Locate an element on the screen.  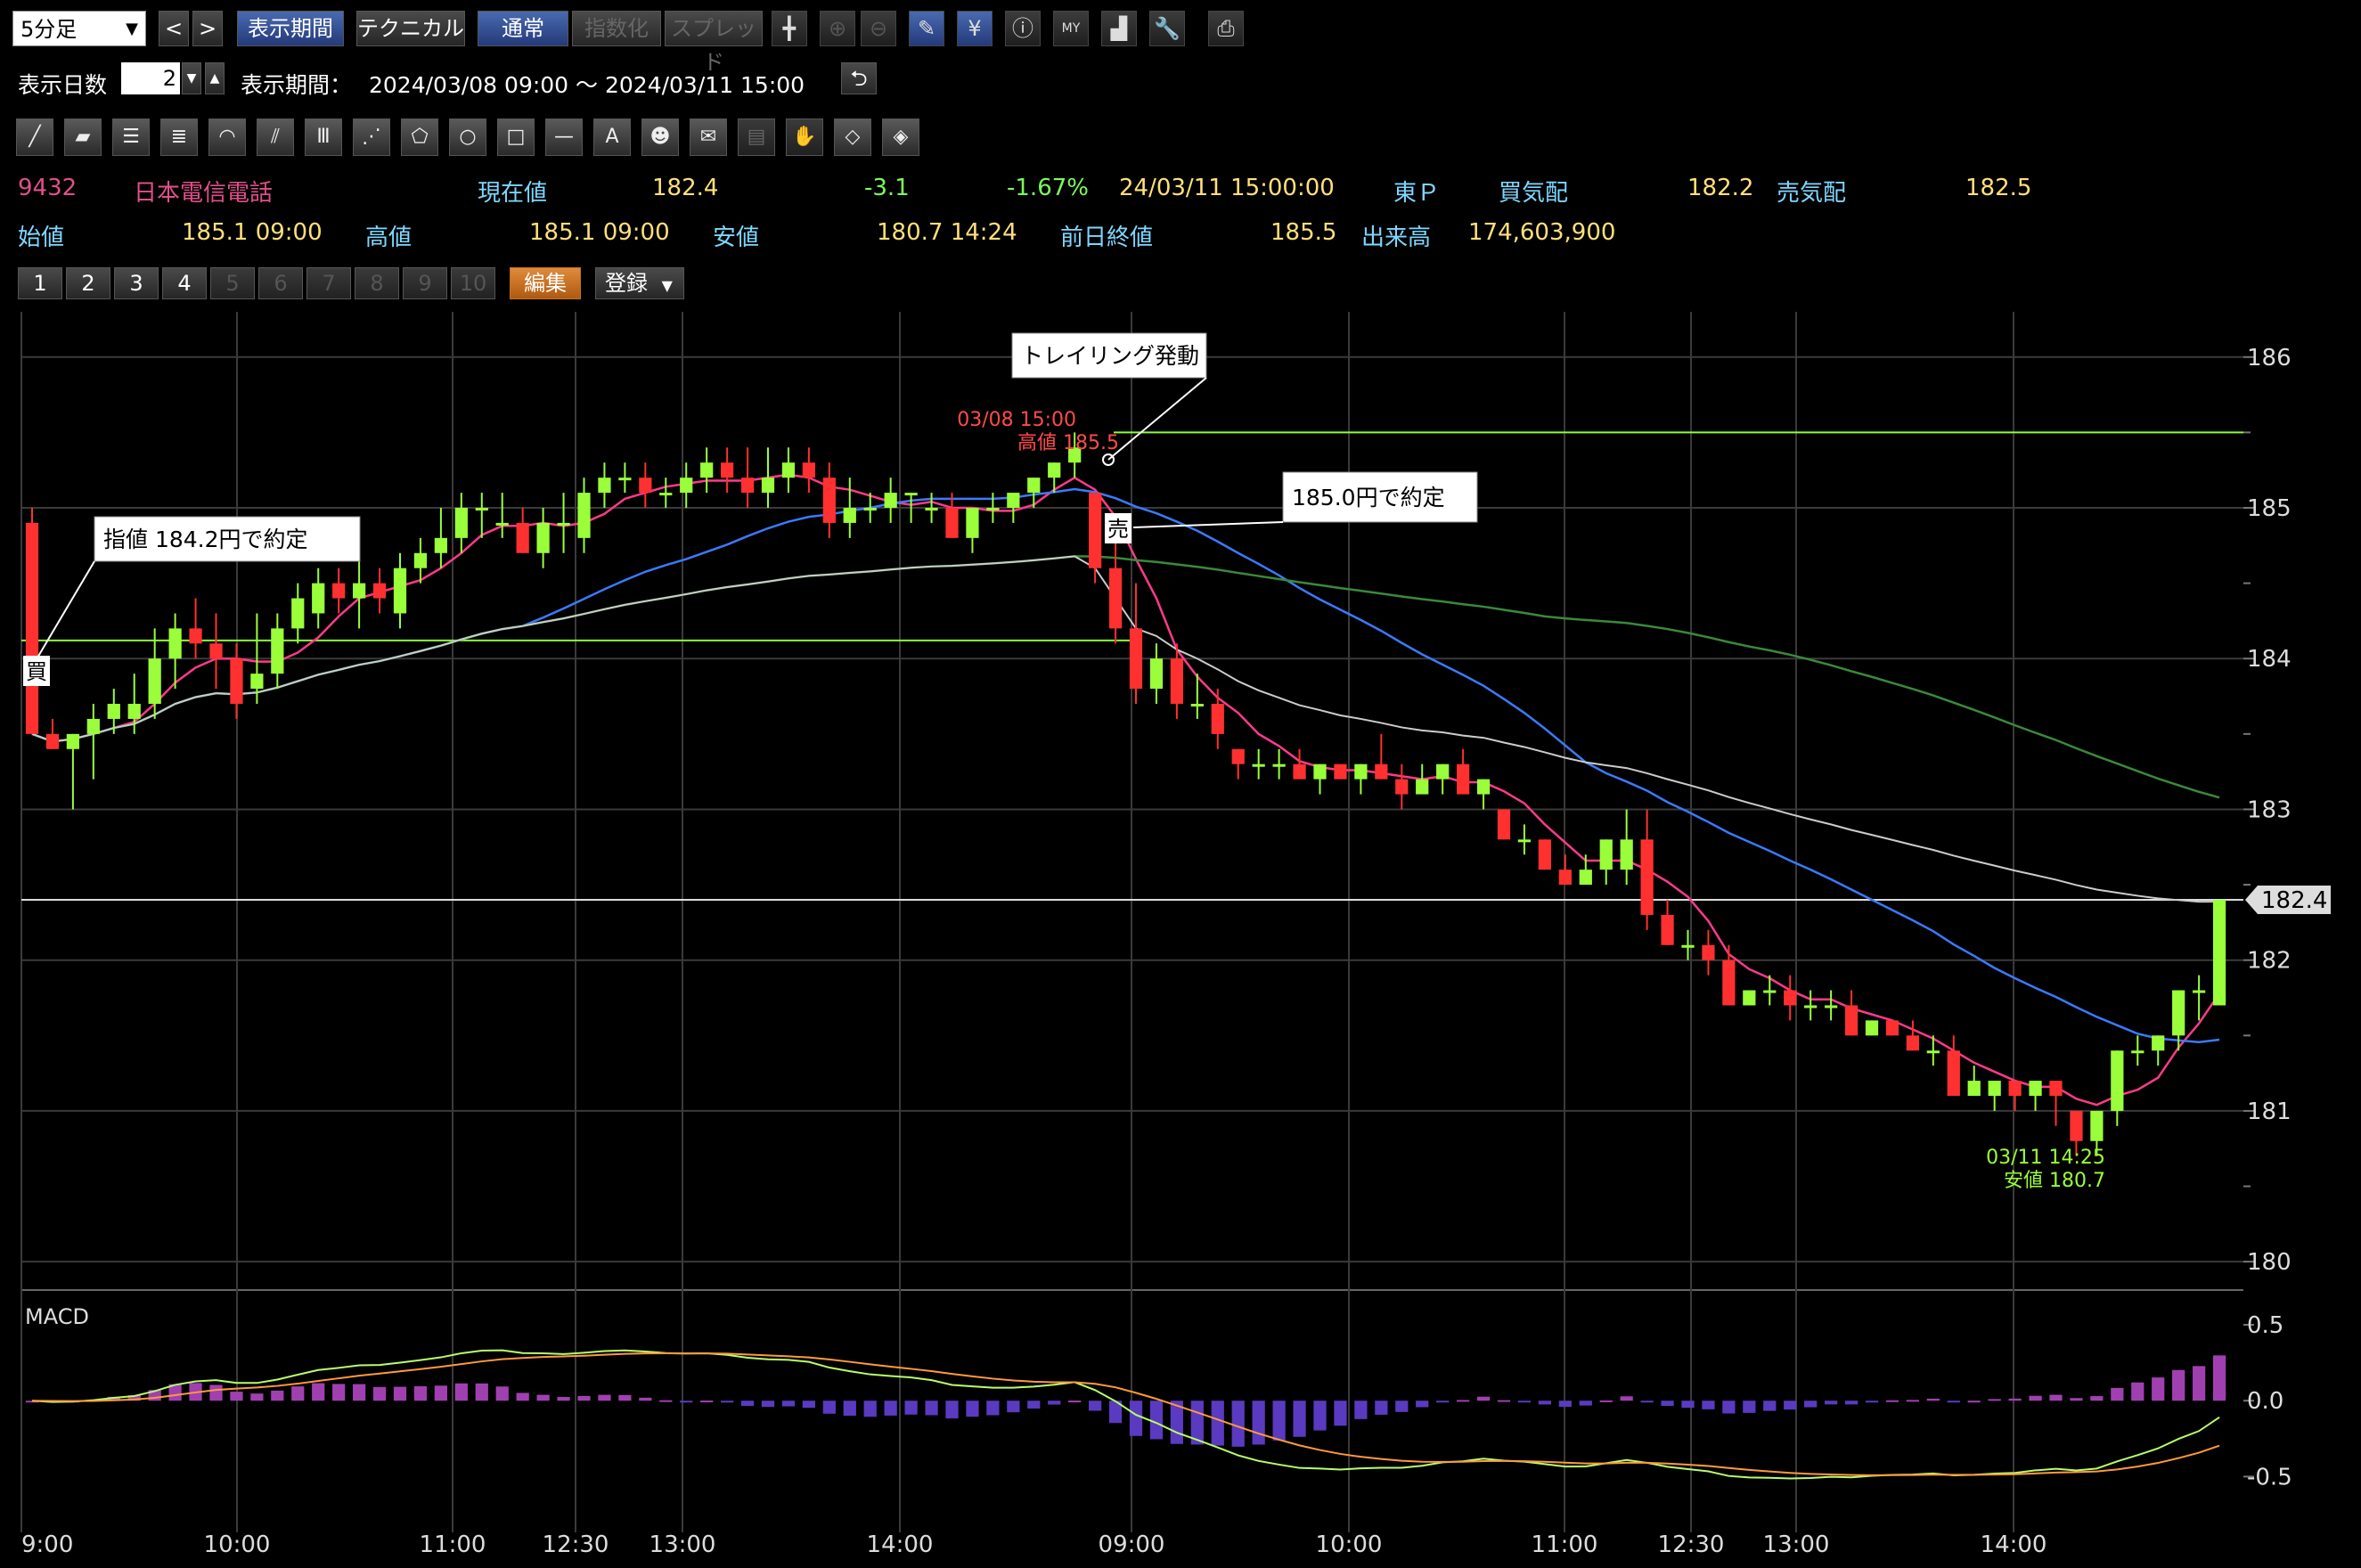
eraser-icon: ◇ is located at coordinates (852, 137).